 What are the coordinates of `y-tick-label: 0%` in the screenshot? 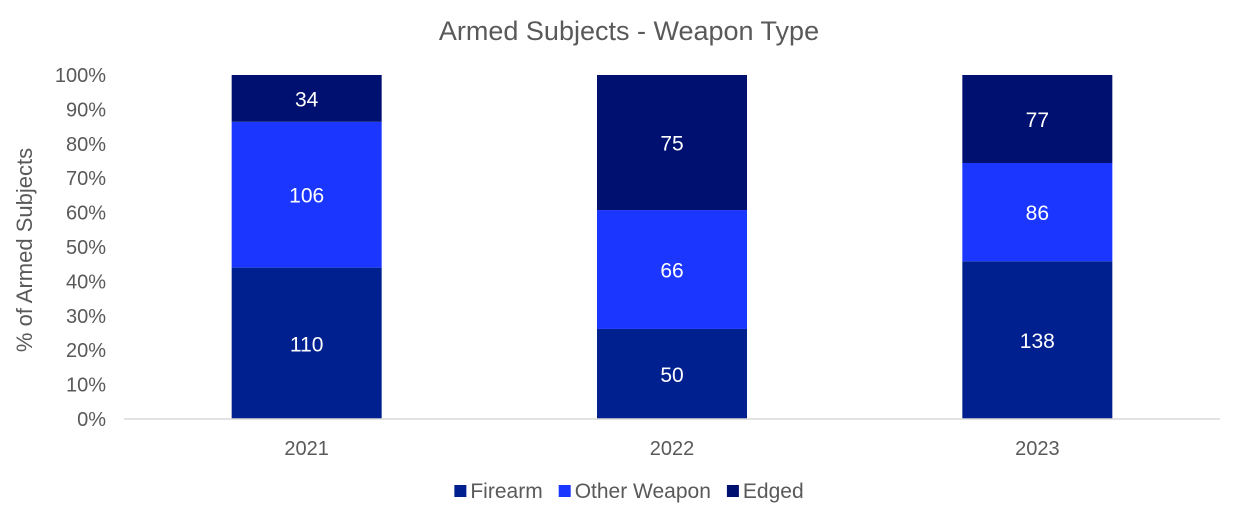 It's located at (91, 420).